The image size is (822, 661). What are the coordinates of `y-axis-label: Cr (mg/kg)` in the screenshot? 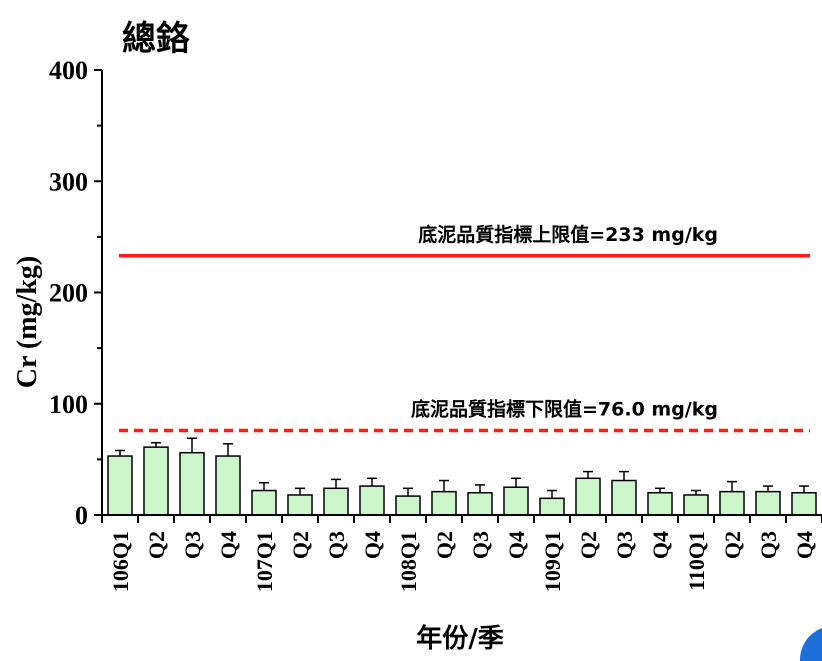 It's located at (27, 322).